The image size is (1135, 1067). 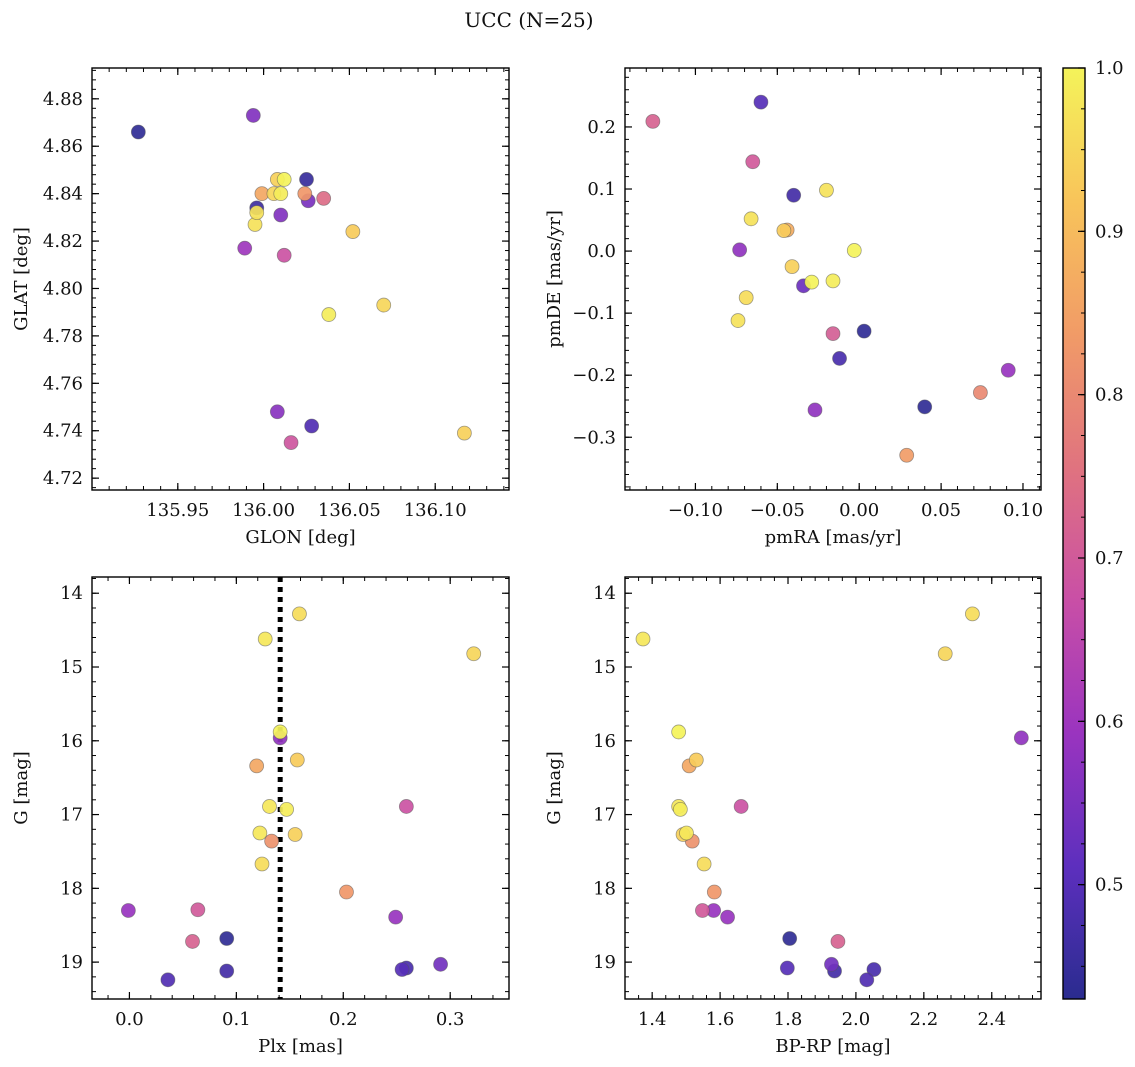 I want to click on y-axis-label: GLAT [deg], so click(x=21, y=279).